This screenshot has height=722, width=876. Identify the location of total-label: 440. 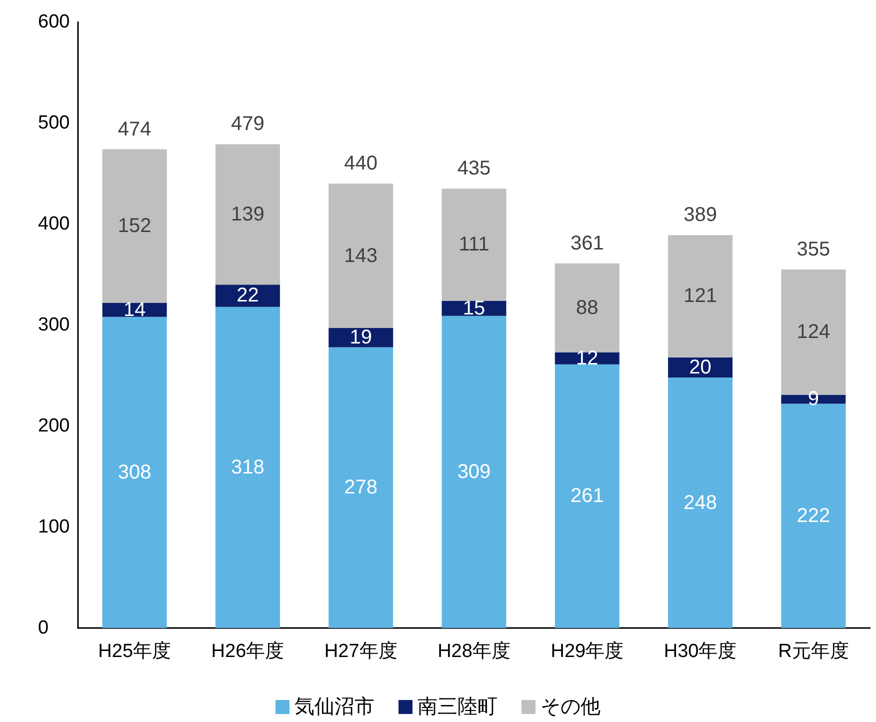
(361, 163).